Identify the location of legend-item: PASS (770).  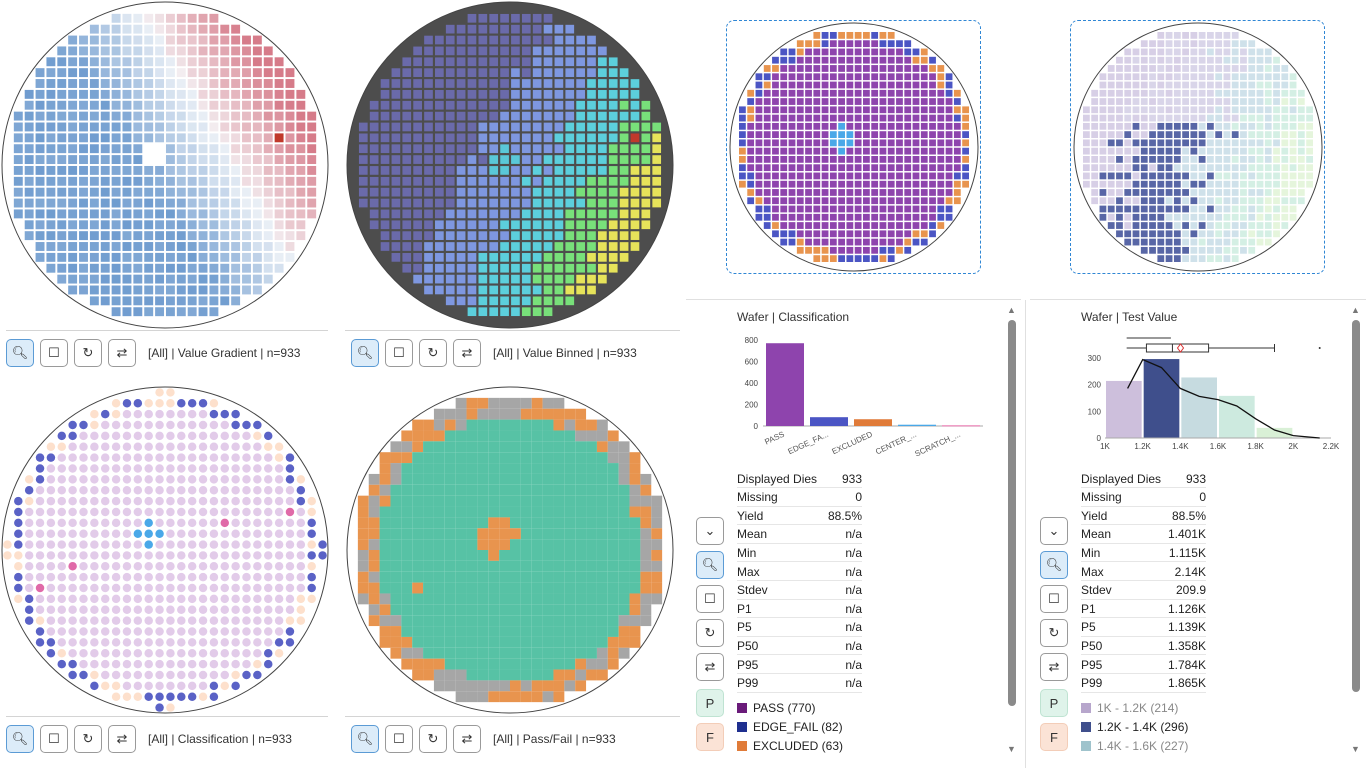
(776, 708).